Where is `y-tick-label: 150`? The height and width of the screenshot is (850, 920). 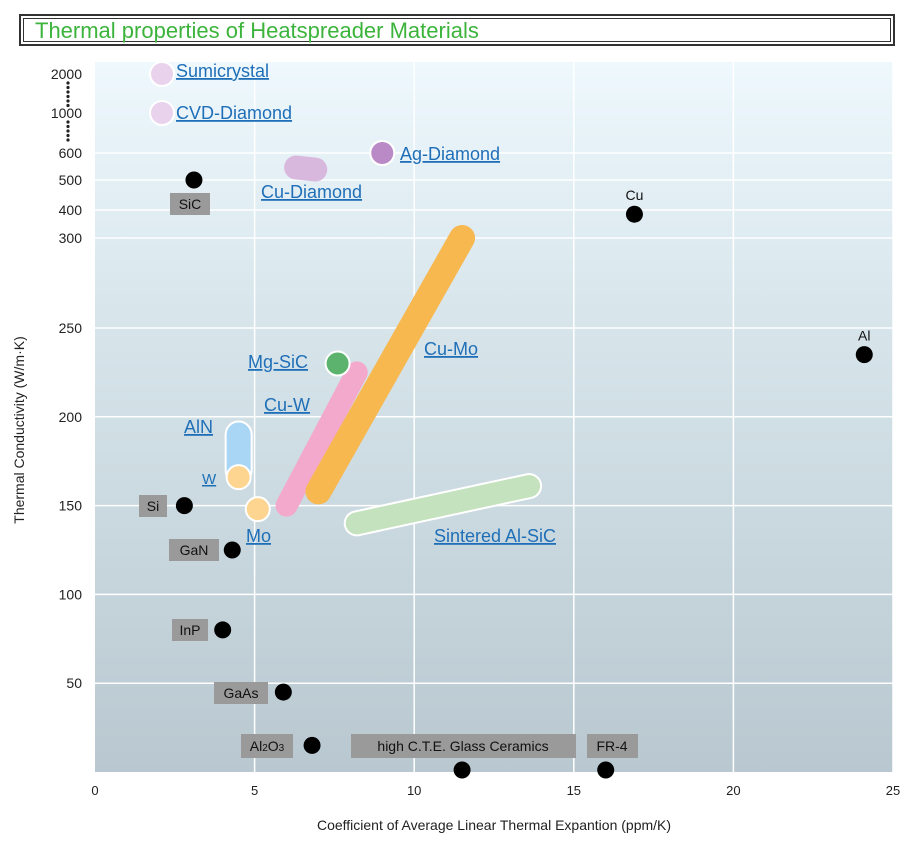
y-tick-label: 150 is located at coordinates (71, 506).